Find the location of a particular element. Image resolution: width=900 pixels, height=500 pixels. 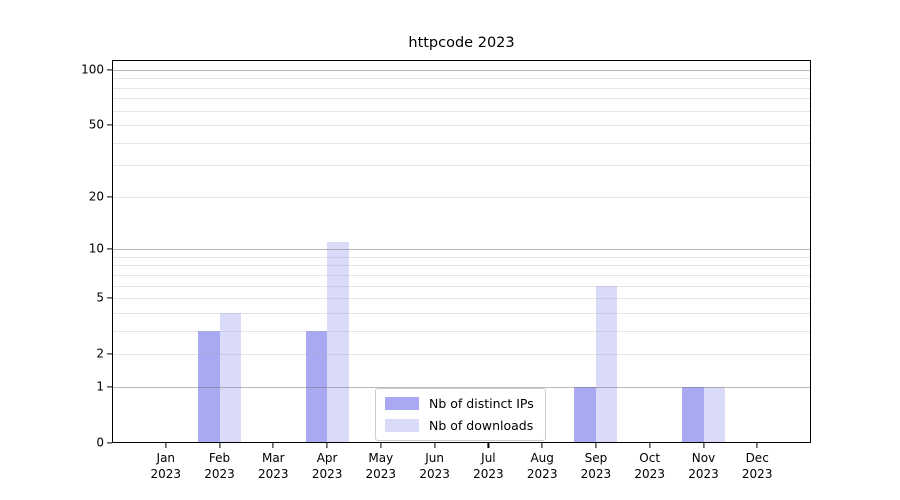

bar-downloads-apr is located at coordinates (338, 342).